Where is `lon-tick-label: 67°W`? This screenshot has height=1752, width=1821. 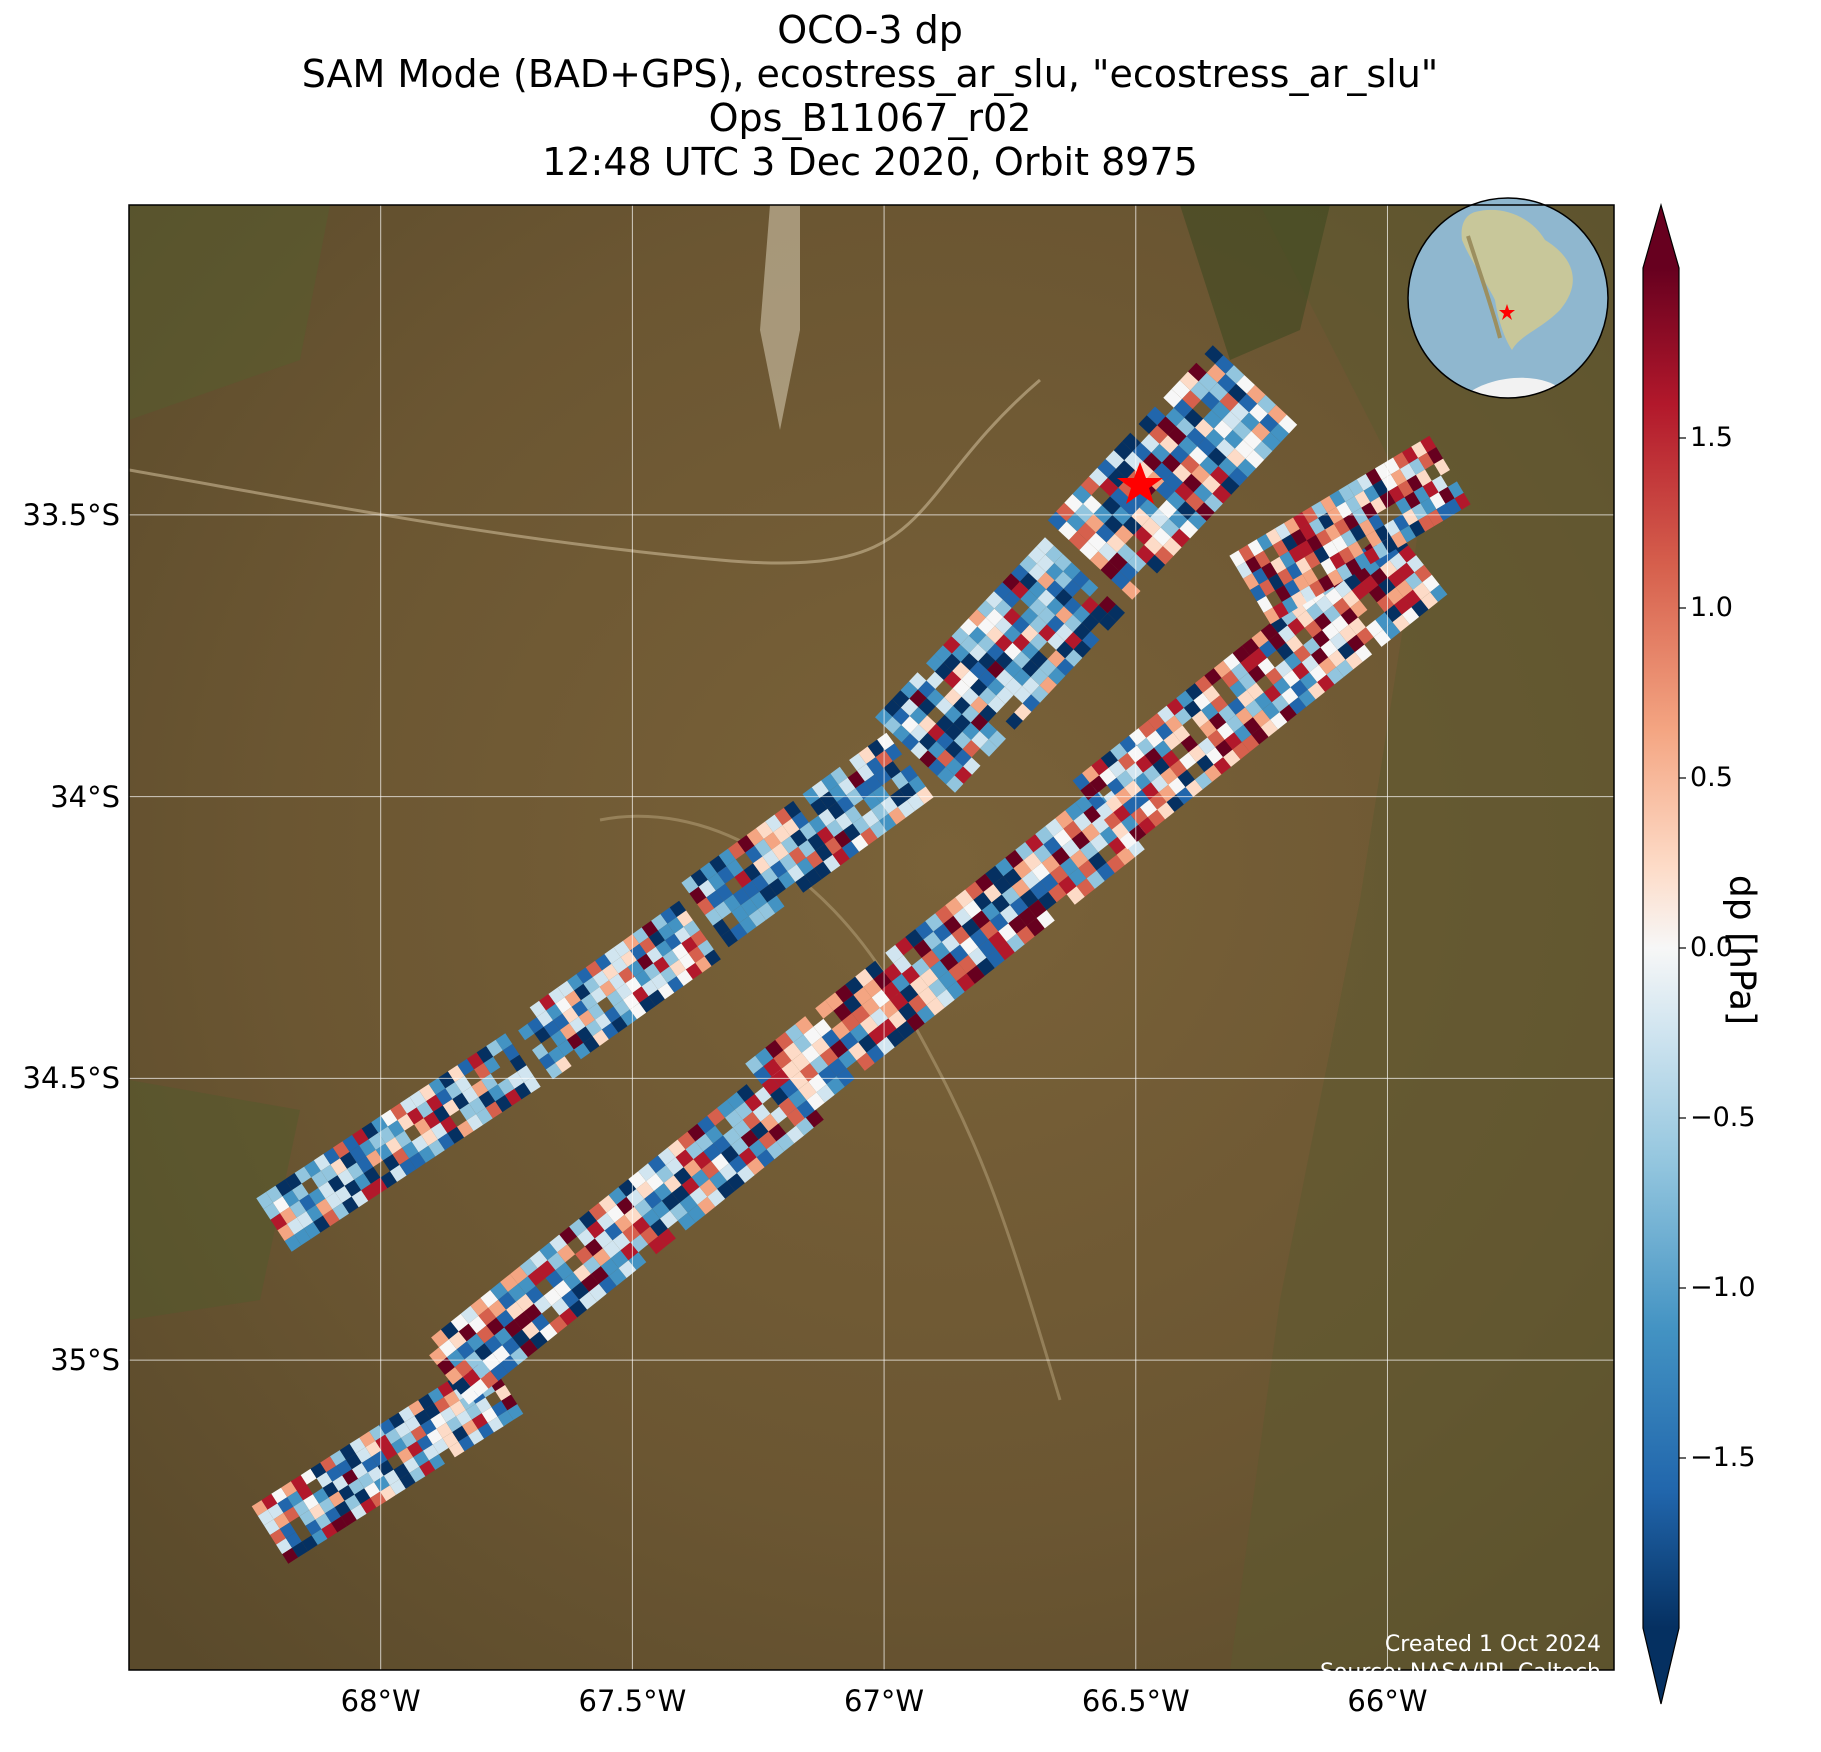
lon-tick-label: 67°W is located at coordinates (884, 1701).